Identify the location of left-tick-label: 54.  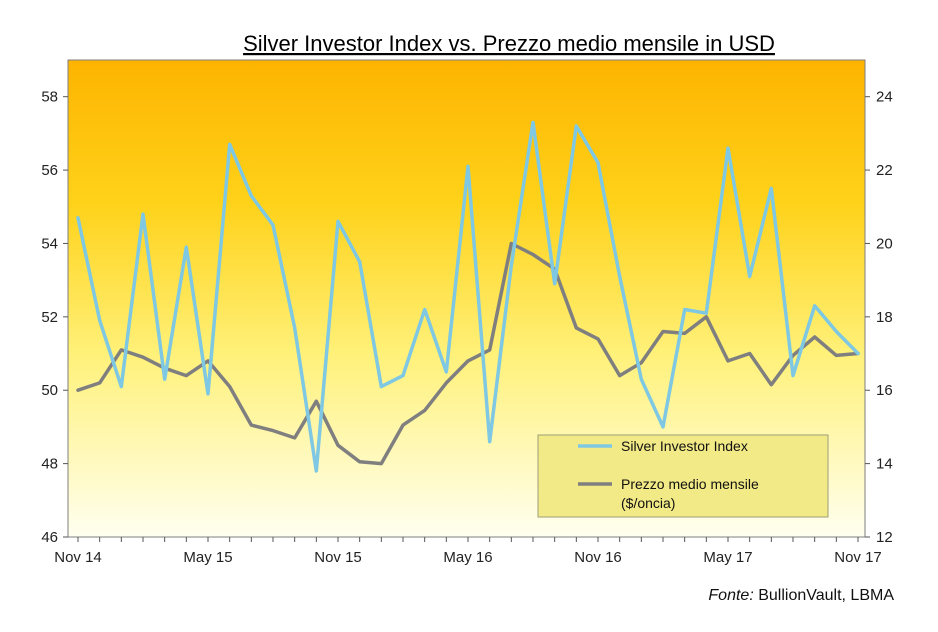
(49, 243).